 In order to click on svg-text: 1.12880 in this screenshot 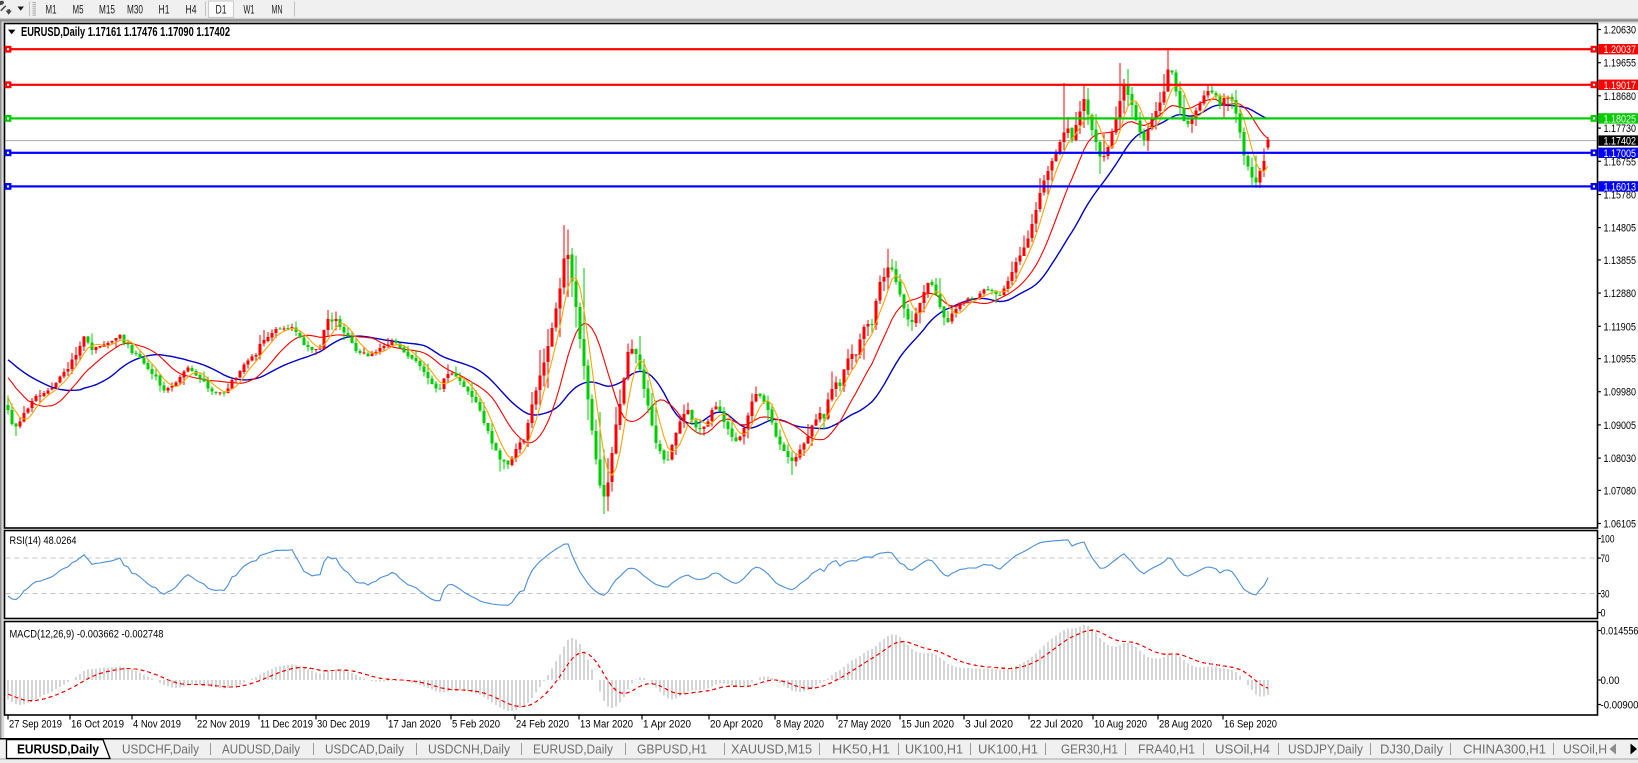, I will do `click(1620, 294)`.